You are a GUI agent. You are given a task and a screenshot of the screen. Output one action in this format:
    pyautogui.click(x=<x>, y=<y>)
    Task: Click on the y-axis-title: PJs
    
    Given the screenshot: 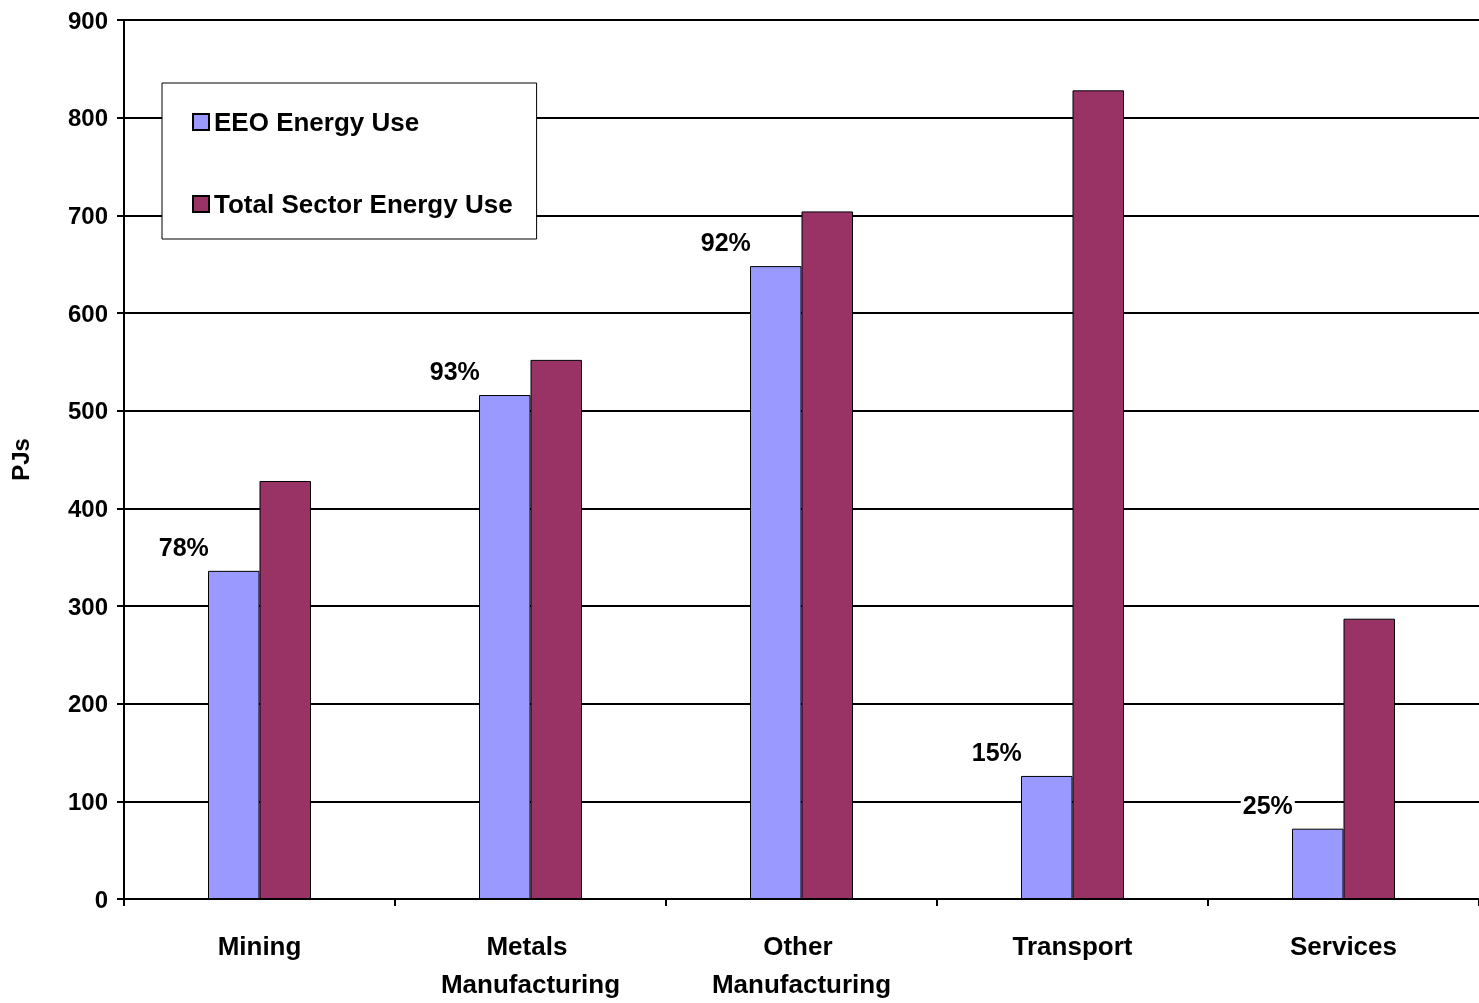 What is the action you would take?
    pyautogui.click(x=20, y=459)
    